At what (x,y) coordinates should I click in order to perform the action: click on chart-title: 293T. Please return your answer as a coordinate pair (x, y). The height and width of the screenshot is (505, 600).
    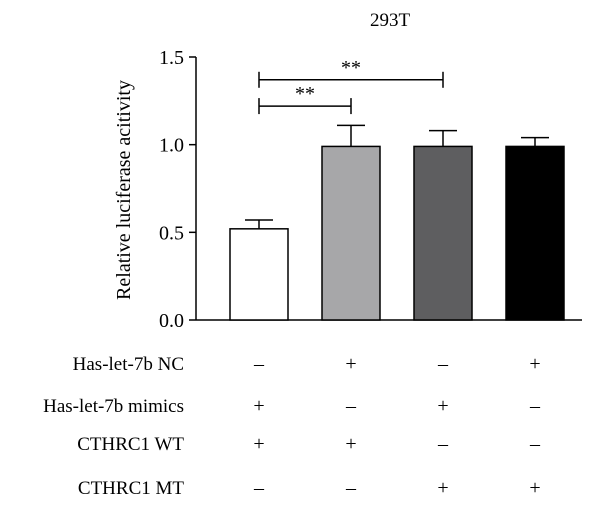
    Looking at the image, I should click on (390, 20).